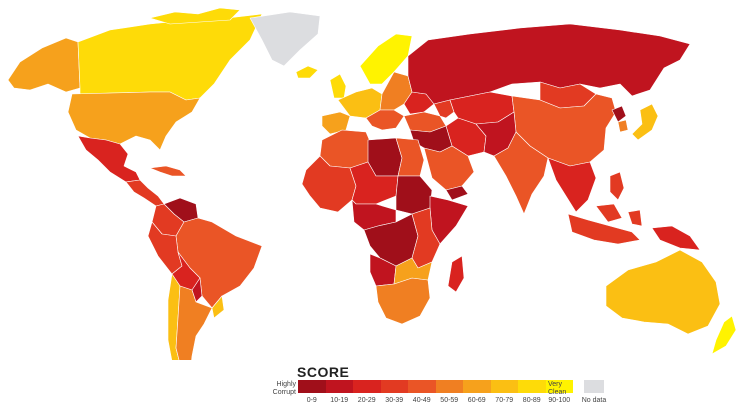  What do you see at coordinates (385, 120) in the screenshot?
I see `region-balkans` at bounding box center [385, 120].